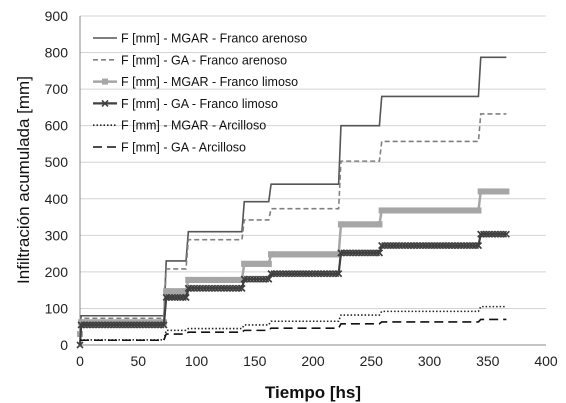 The image size is (566, 403). Describe the element at coordinates (57, 162) in the screenshot. I see `y-tick-label: 500` at that location.